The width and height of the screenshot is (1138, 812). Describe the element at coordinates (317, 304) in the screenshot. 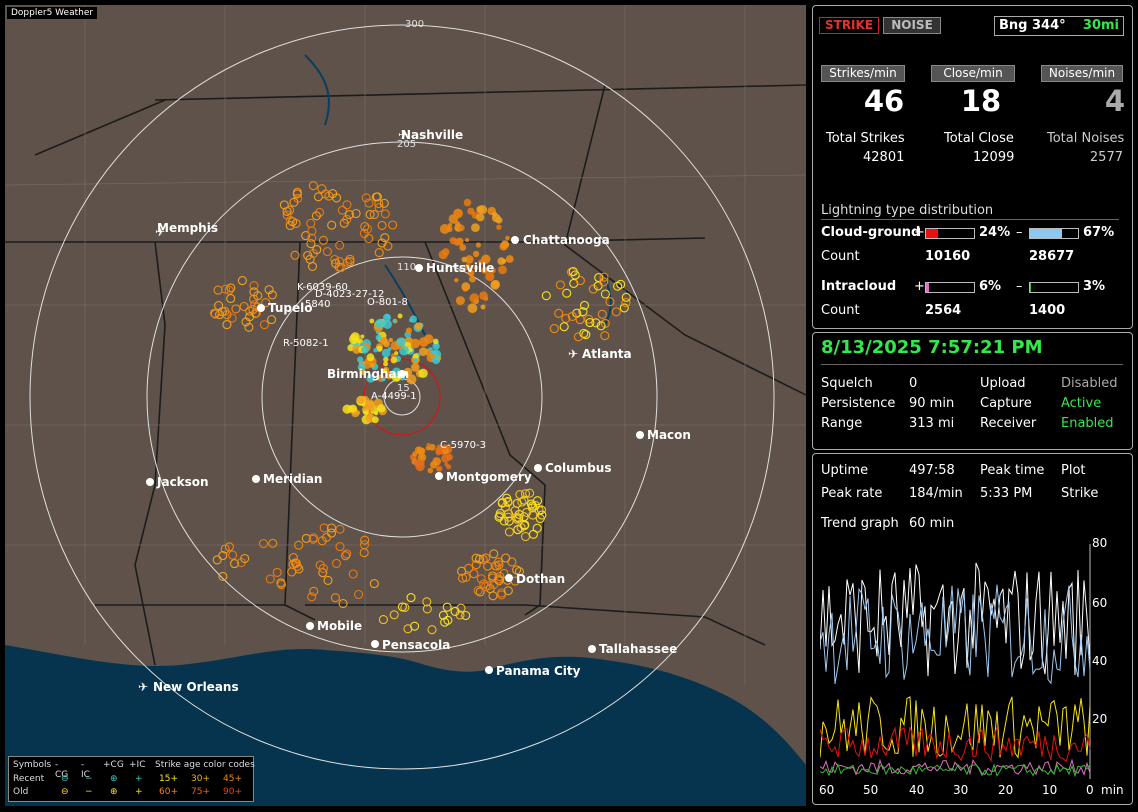

I see `cell-label: 5840` at that location.